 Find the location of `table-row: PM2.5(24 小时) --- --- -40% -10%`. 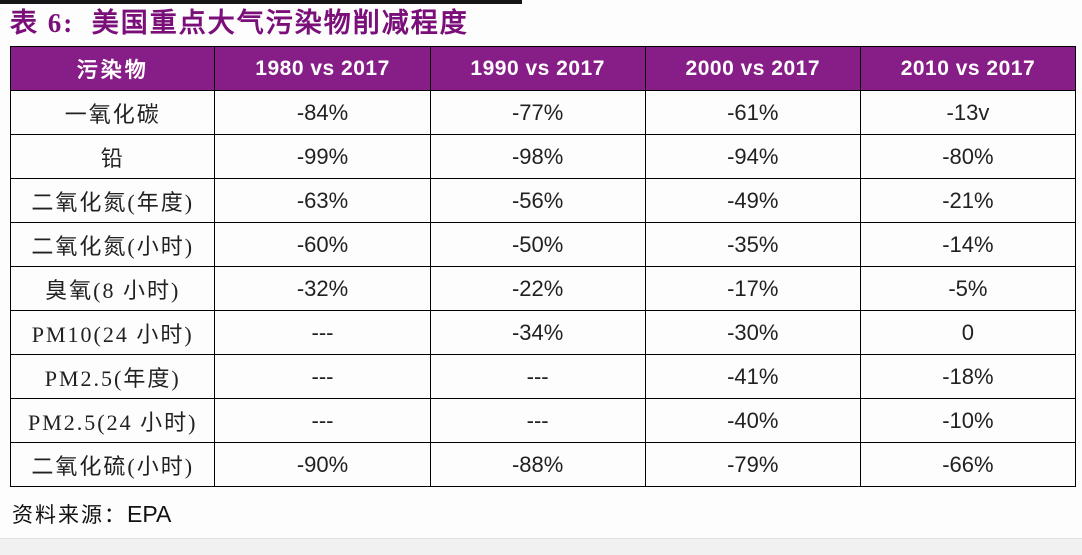

table-row: PM2.5(24 小时) --- --- -40% -10% is located at coordinates (543, 420).